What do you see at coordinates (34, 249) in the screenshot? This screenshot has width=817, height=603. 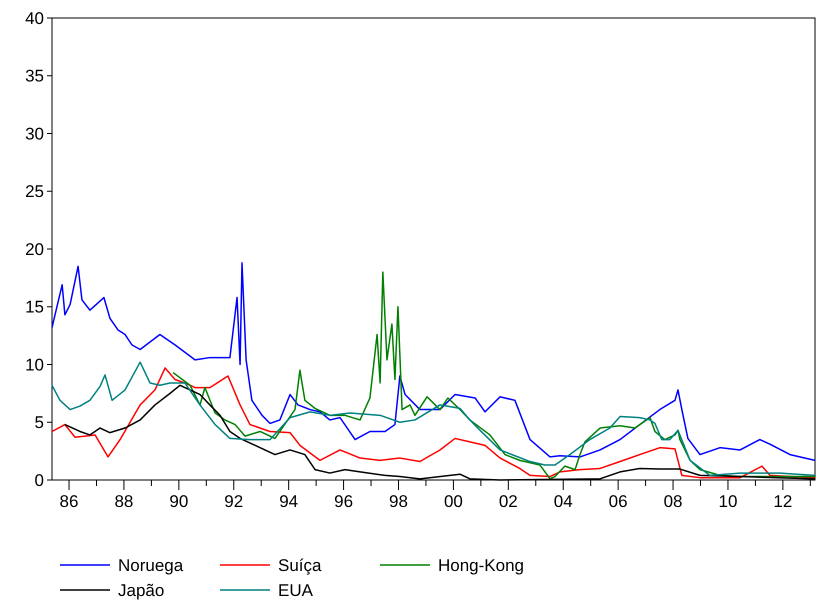 I see `y-tick-label: 20` at bounding box center [34, 249].